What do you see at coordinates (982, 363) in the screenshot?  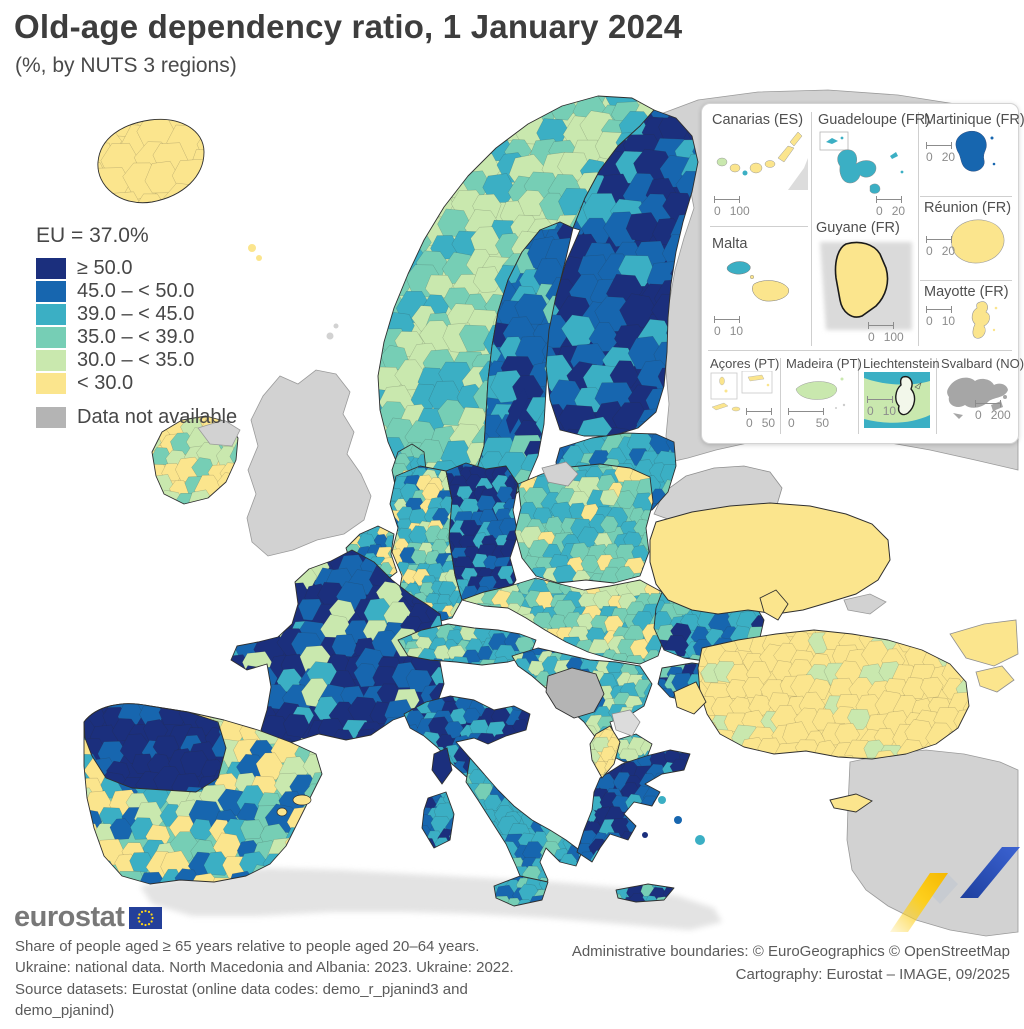 I see `inset-label: Svalbard (NO)` at bounding box center [982, 363].